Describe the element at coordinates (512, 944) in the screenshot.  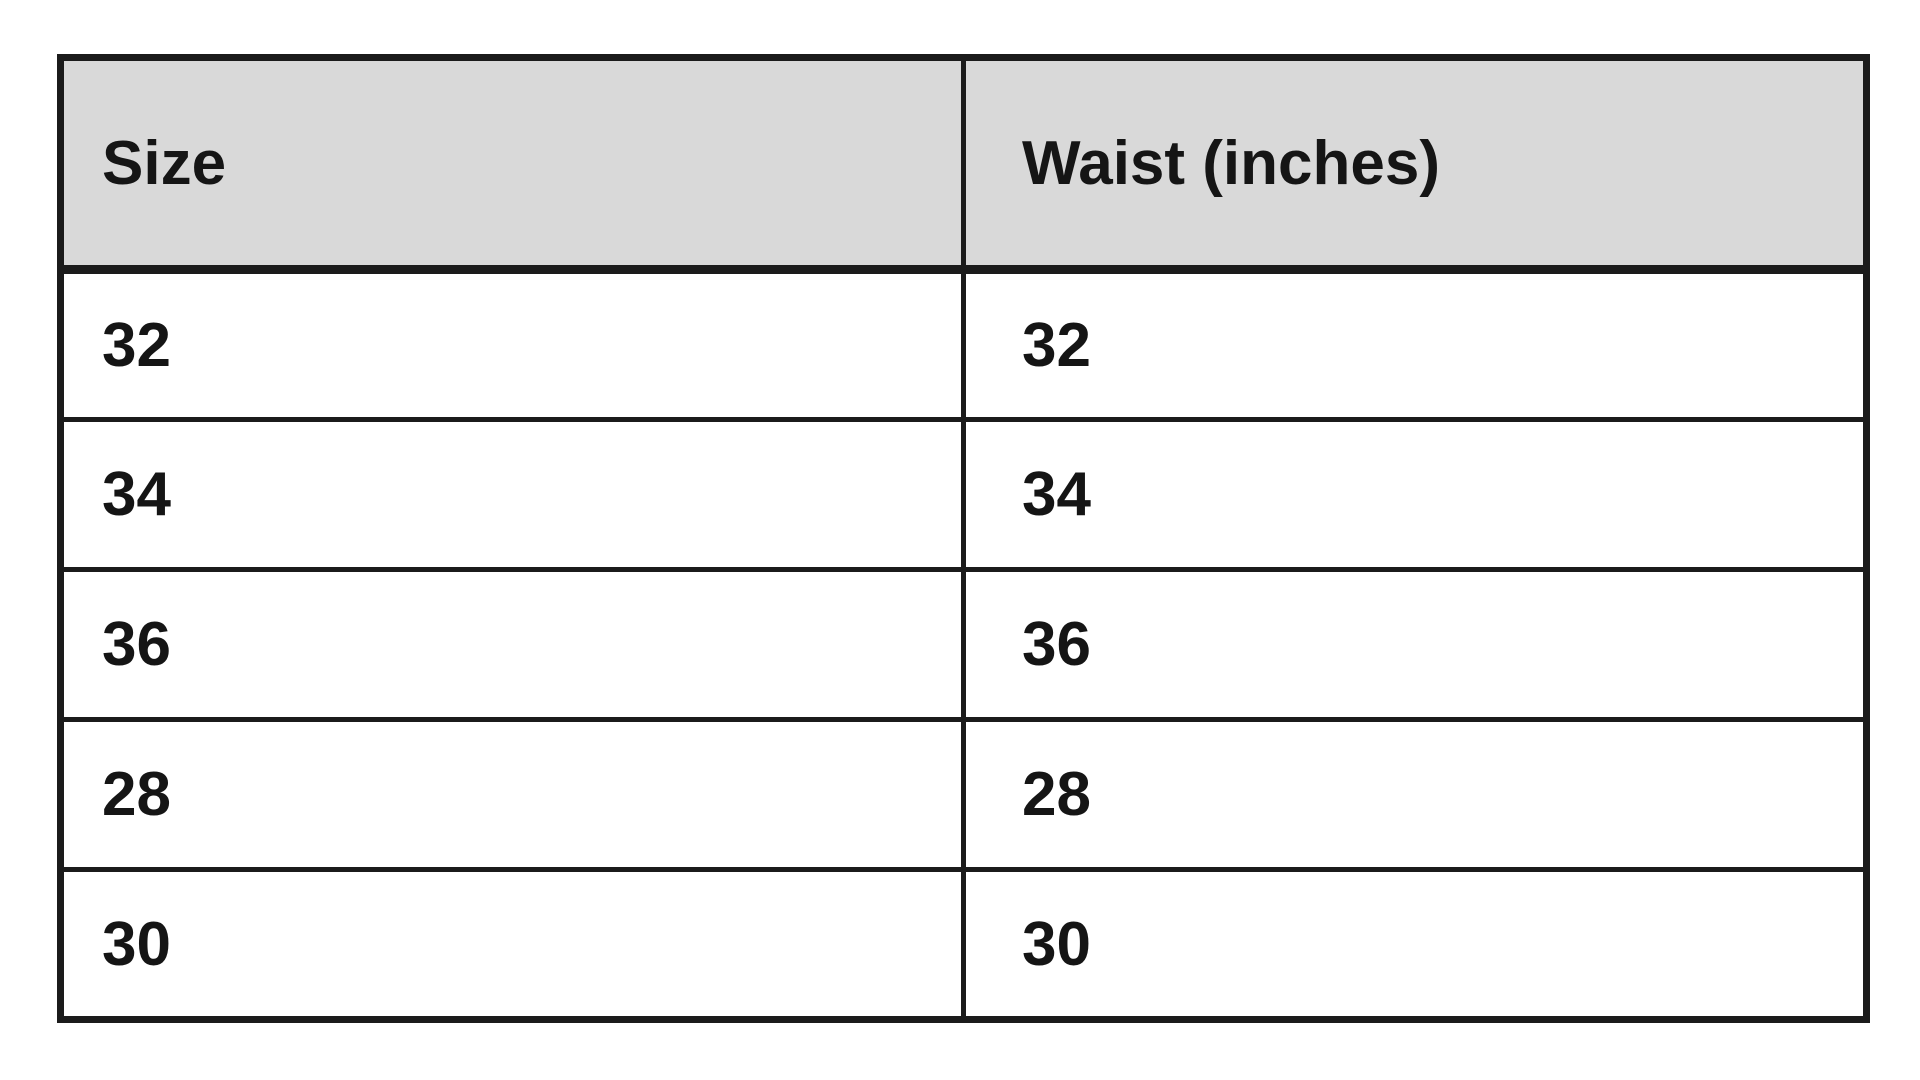
I see `size-cell: 30` at that location.